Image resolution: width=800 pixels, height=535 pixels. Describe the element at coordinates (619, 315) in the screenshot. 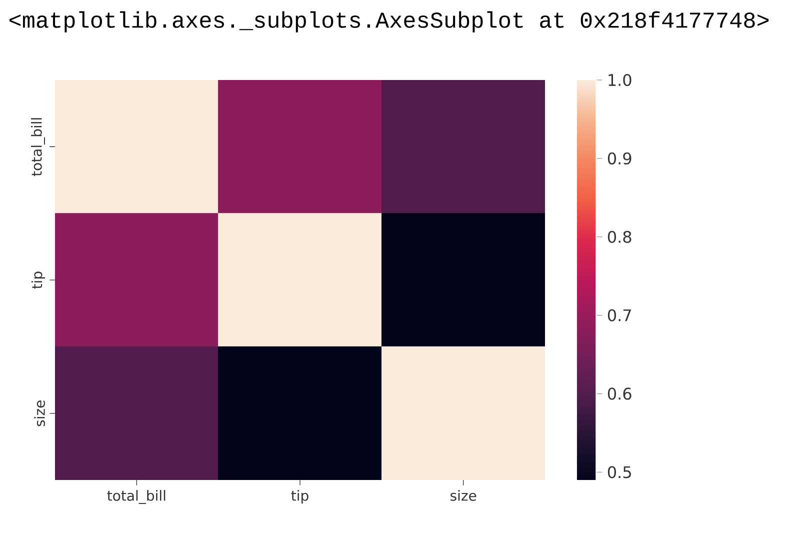

I see `color-bar-label: 0.7` at that location.